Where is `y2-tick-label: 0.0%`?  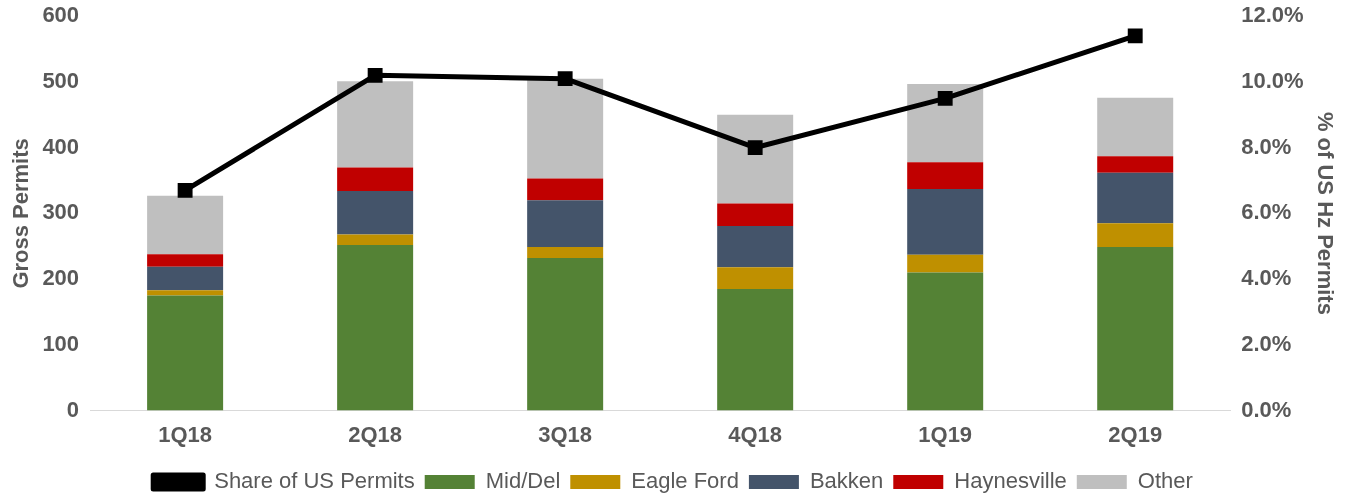
y2-tick-label: 0.0% is located at coordinates (1266, 409).